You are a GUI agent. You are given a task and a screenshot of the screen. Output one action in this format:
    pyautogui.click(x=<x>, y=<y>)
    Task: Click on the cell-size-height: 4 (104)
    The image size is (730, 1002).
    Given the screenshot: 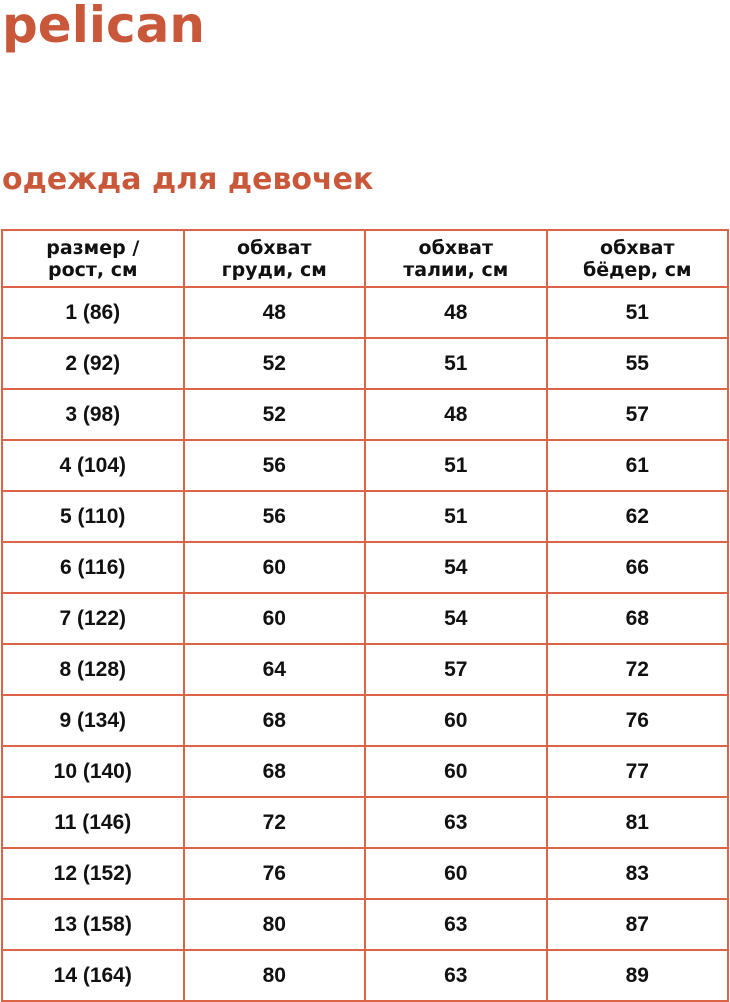 What is the action you would take?
    pyautogui.click(x=93, y=465)
    